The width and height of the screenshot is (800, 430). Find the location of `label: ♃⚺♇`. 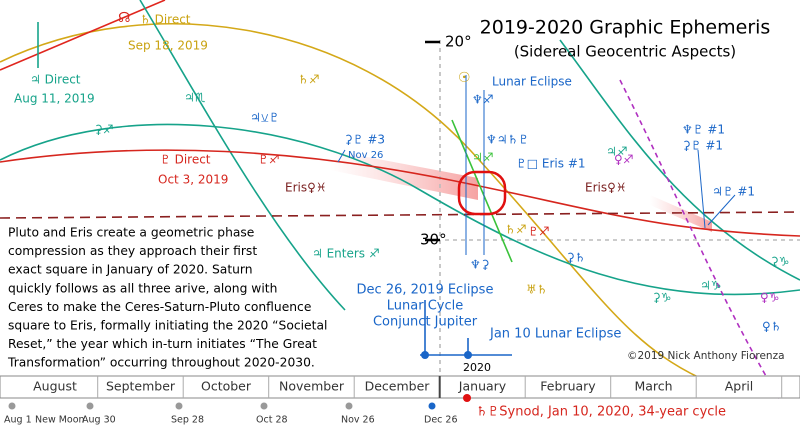

label: ♃⚺♇ is located at coordinates (265, 118).